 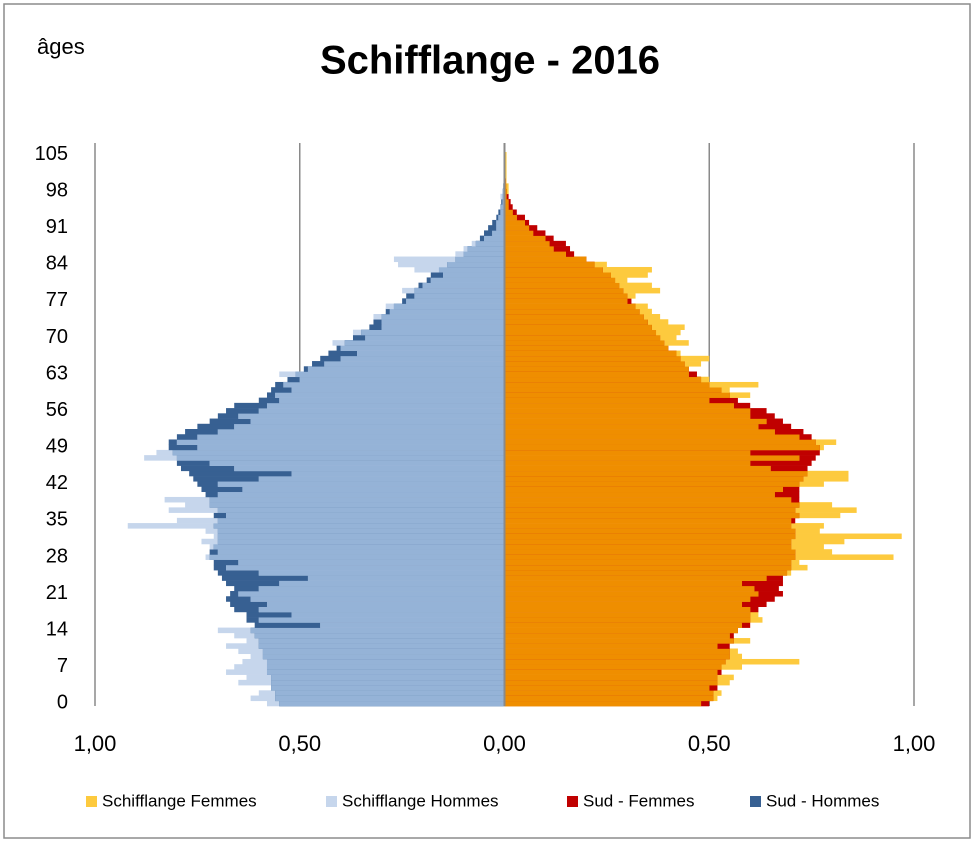 What do you see at coordinates (57, 556) in the screenshot?
I see `y-tick-label: 28` at bounding box center [57, 556].